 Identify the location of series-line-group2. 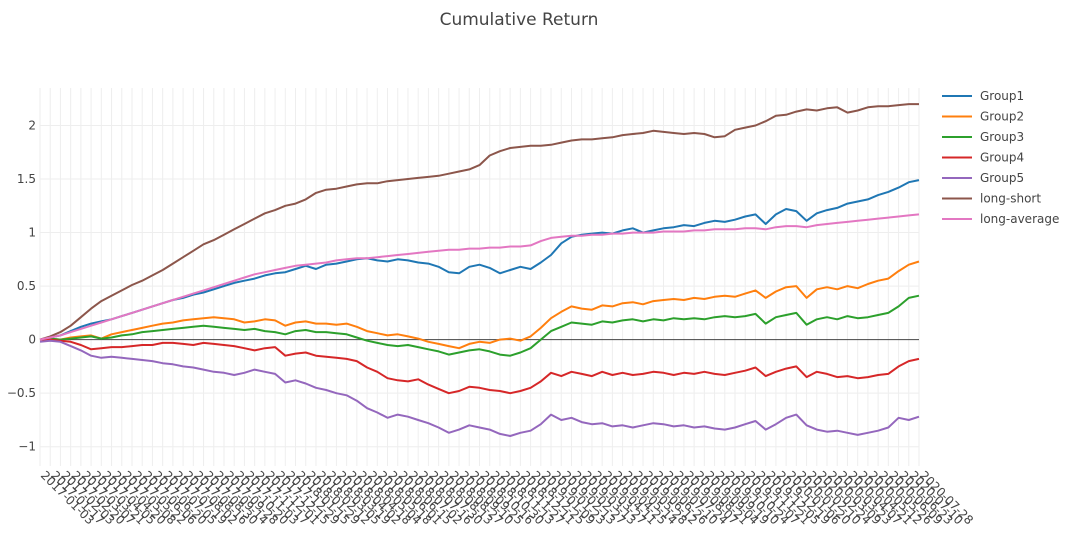
(479, 305).